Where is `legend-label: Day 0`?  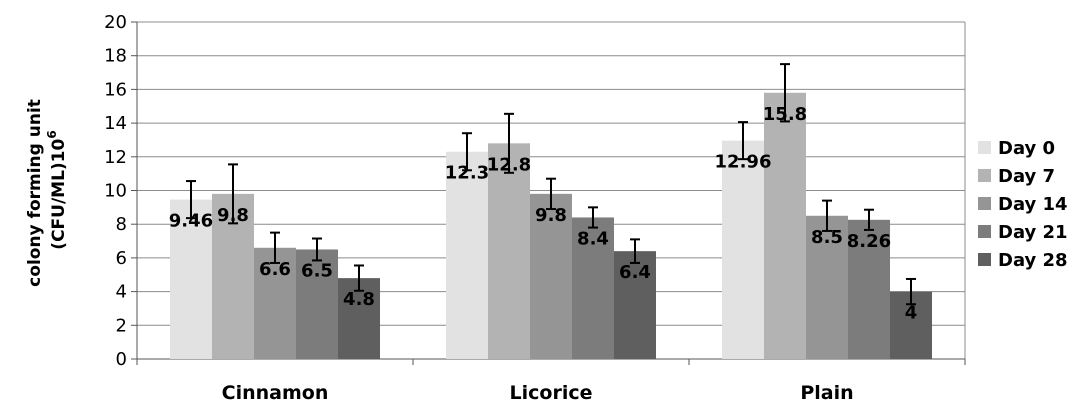 legend-label: Day 0 is located at coordinates (1026, 148).